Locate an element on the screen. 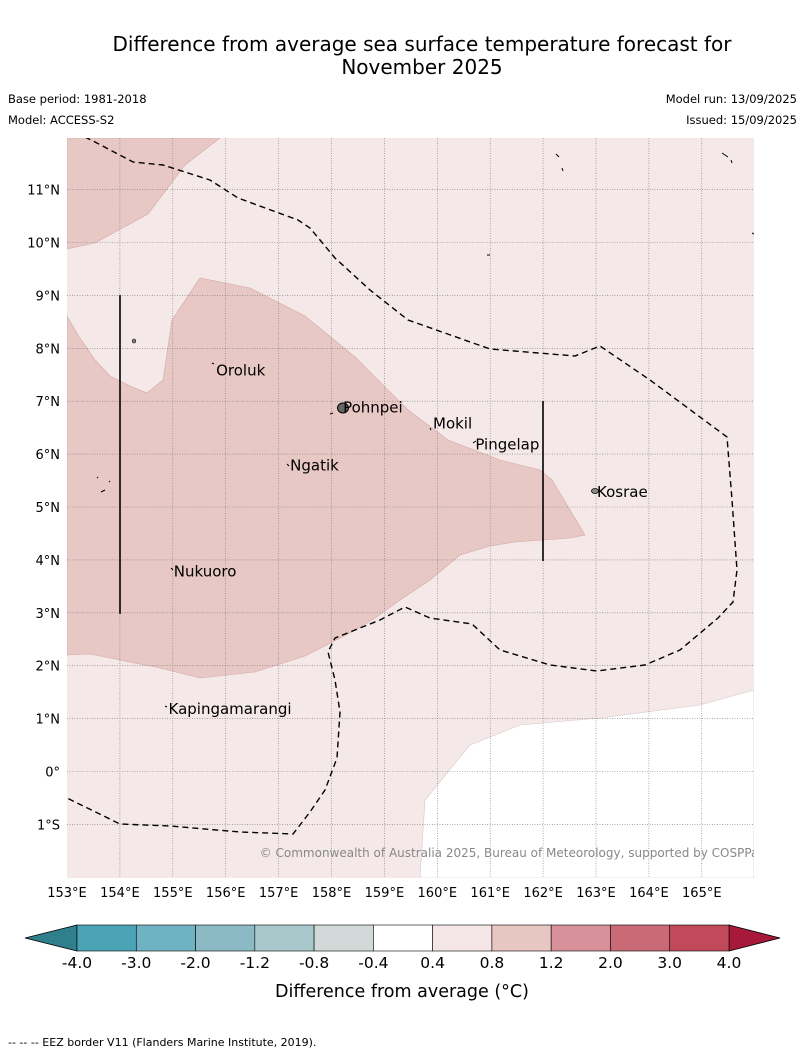 This screenshot has width=804, height=1058. colorbar-tick-label: 1.2 is located at coordinates (551, 963).